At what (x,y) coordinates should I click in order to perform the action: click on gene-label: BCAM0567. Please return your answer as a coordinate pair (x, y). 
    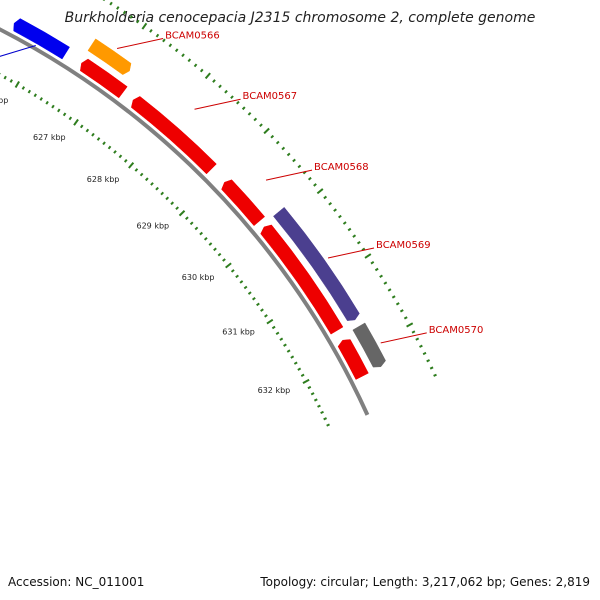
    Looking at the image, I should click on (270, 96).